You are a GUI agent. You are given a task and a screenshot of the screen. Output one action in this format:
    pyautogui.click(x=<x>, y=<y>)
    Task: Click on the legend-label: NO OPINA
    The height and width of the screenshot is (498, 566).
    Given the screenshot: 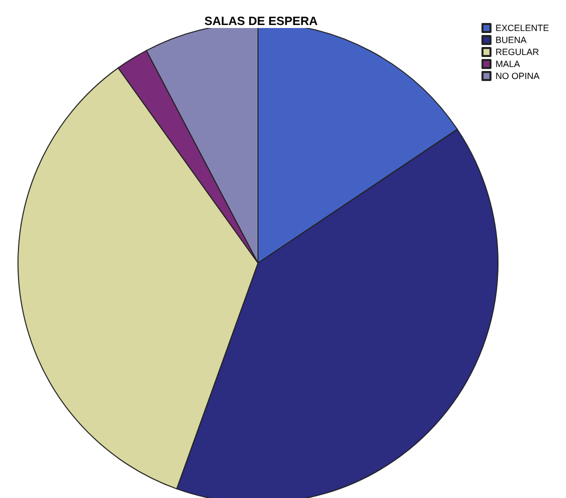 What is the action you would take?
    pyautogui.click(x=517, y=76)
    